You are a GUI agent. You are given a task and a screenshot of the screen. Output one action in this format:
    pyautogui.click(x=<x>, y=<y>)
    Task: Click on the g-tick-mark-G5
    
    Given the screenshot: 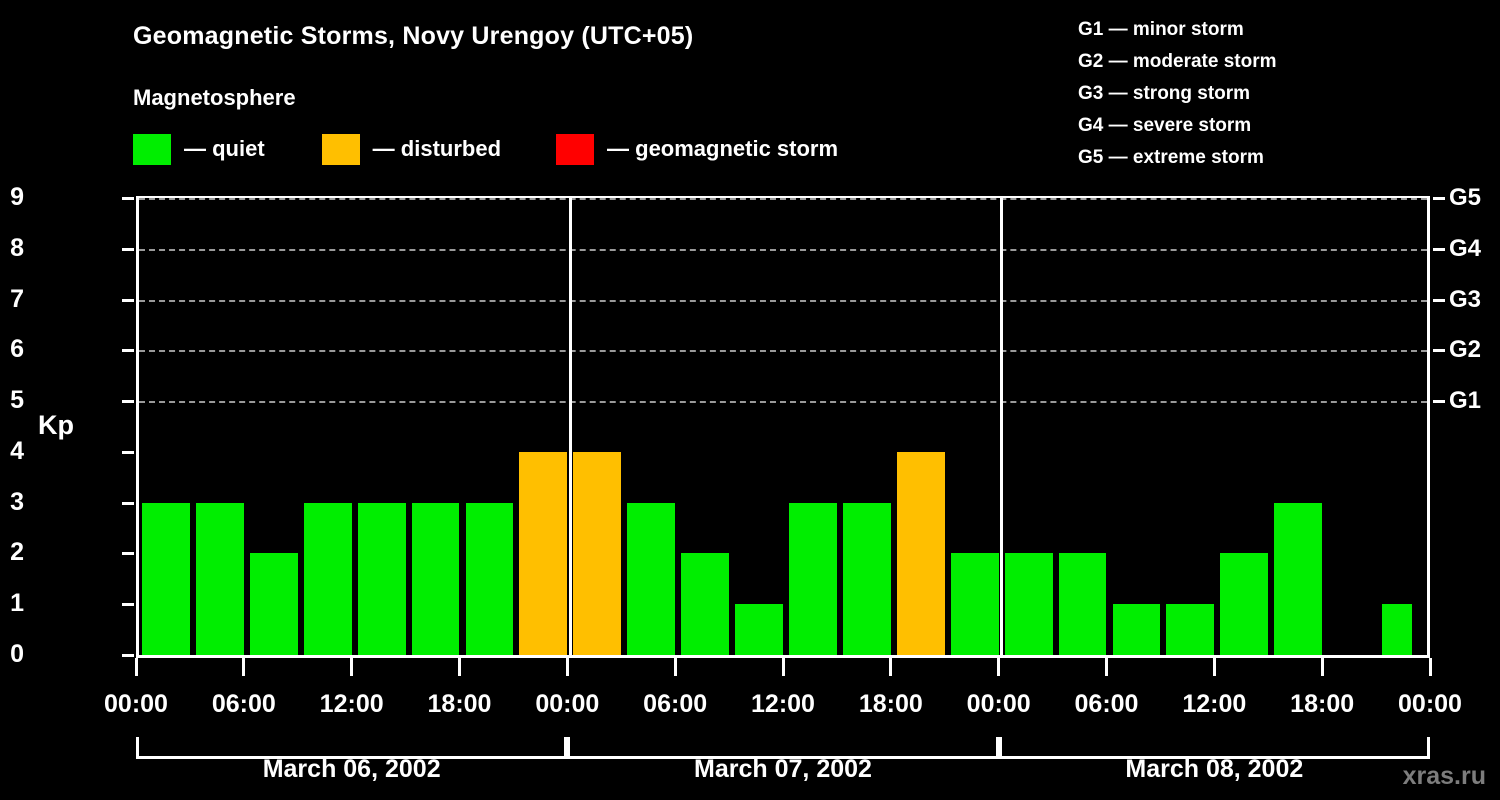 What is the action you would take?
    pyautogui.click(x=1439, y=198)
    